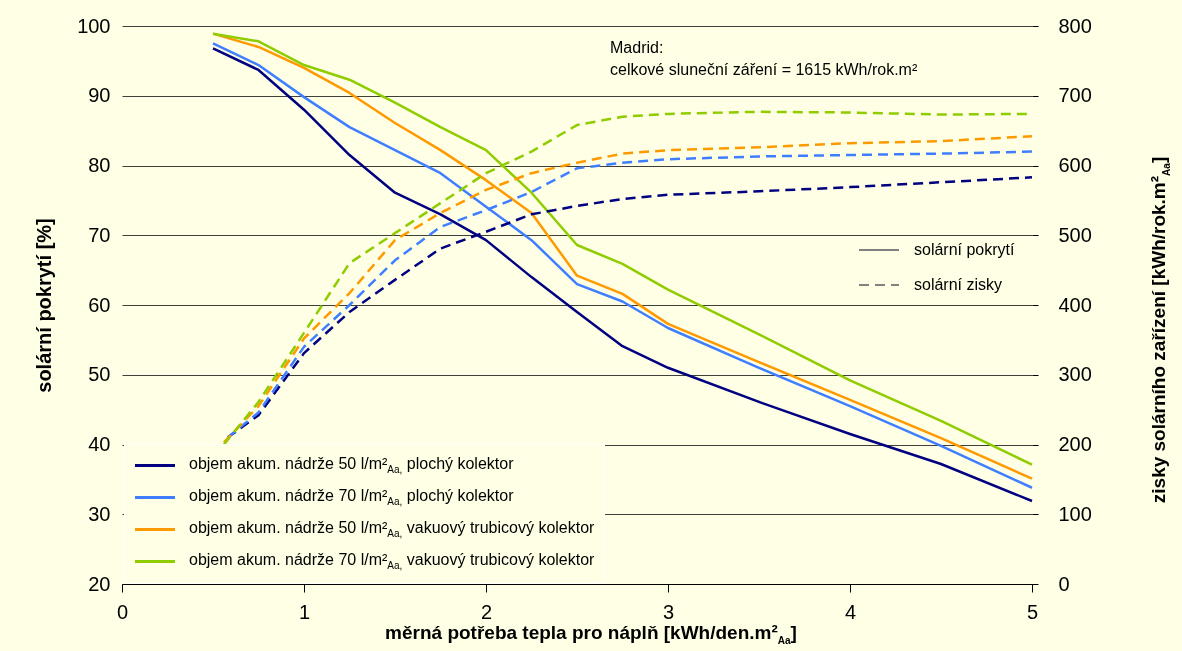 The image size is (1182, 651). Describe the element at coordinates (44, 305) in the screenshot. I see `y-axis-title: solární pokrytí [%]` at that location.